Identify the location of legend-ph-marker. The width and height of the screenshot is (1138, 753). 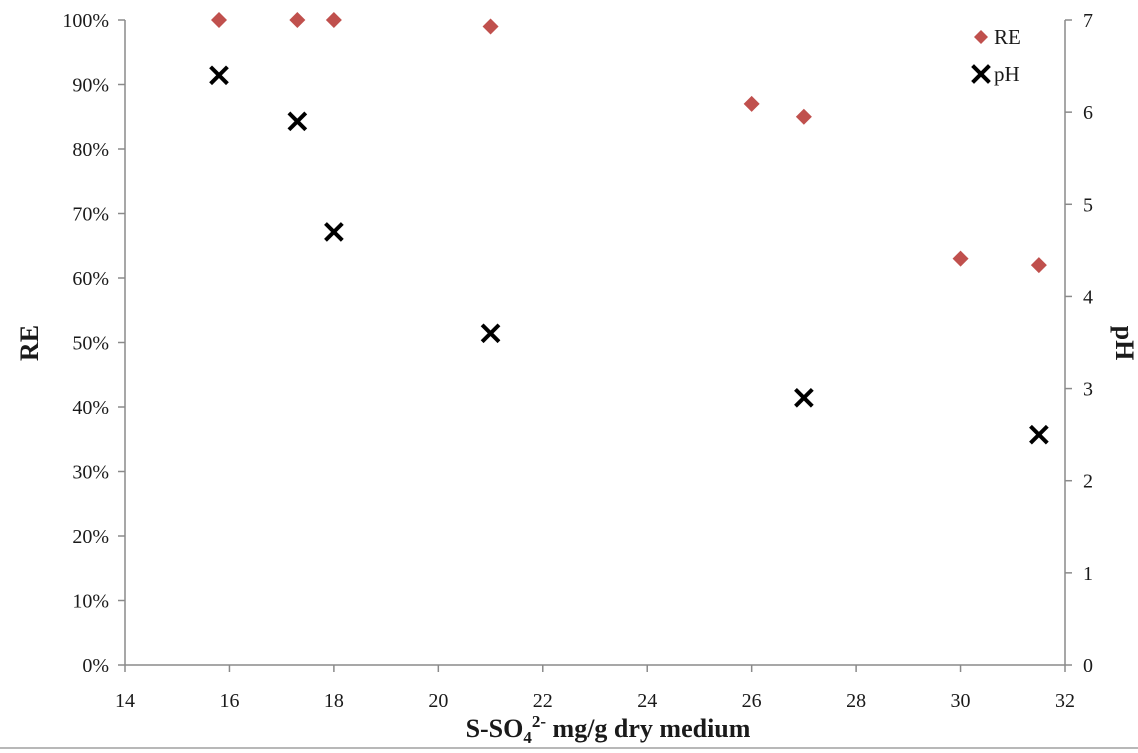
(981, 74).